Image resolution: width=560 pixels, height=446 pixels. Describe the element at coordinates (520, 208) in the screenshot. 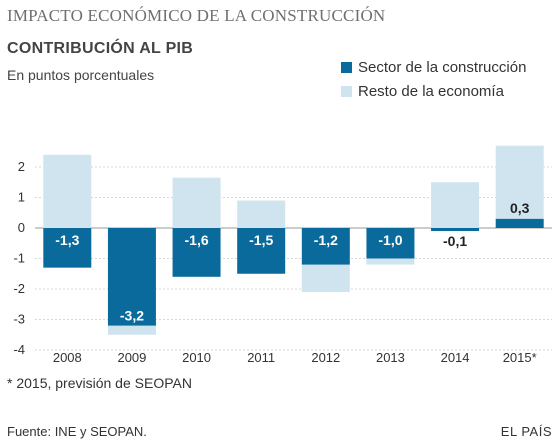

I see `data-label-2015*: 0,3` at that location.